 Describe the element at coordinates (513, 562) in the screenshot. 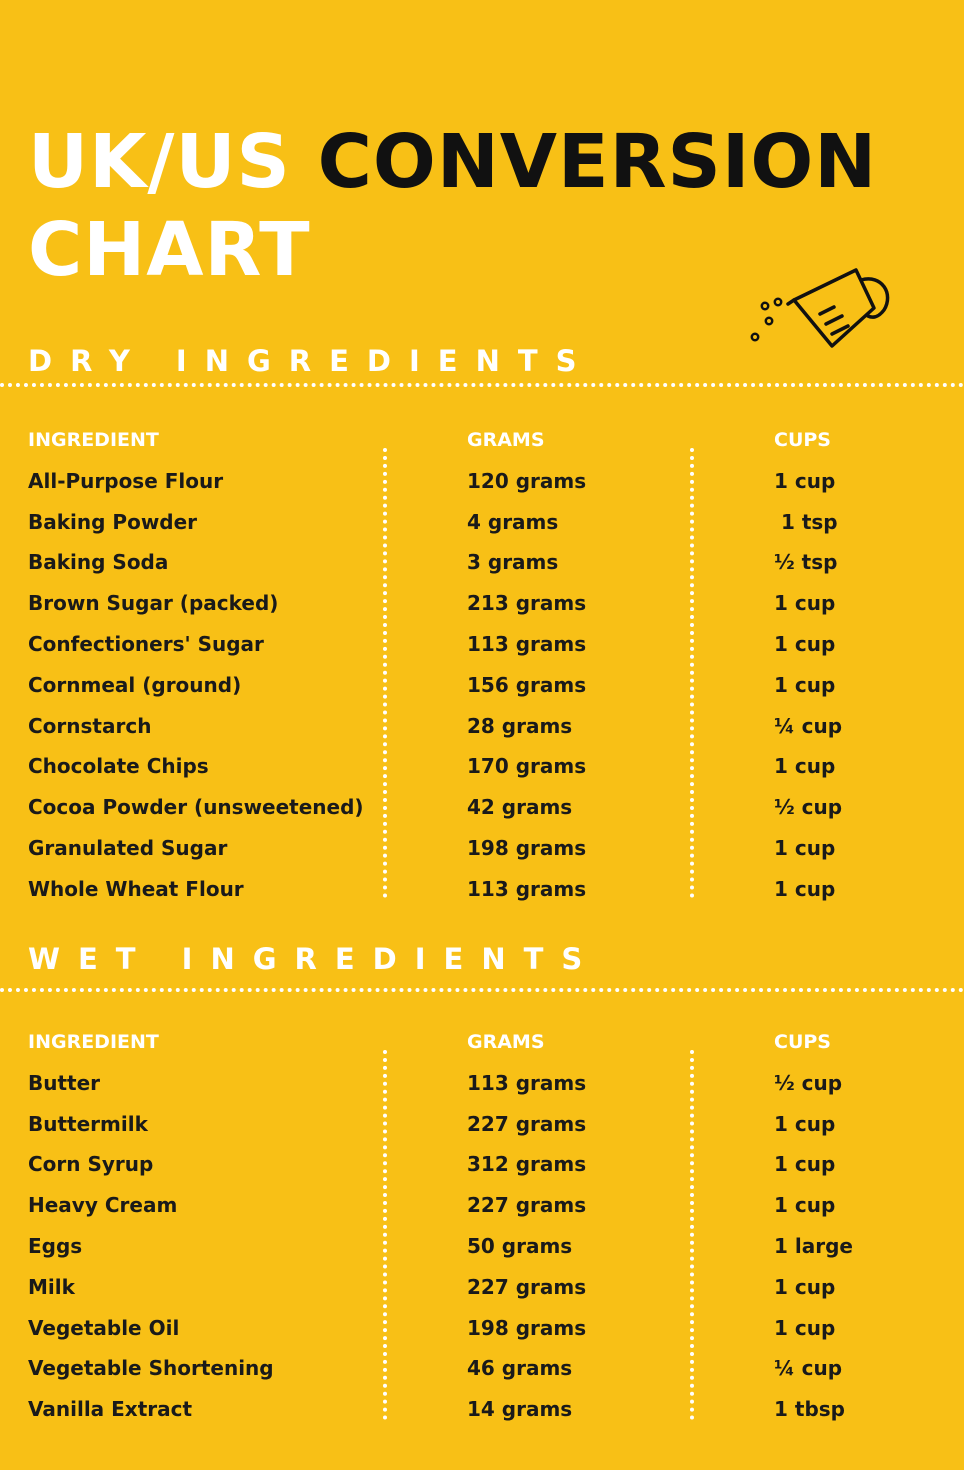

I see `grams-cell: 3 grams` at that location.